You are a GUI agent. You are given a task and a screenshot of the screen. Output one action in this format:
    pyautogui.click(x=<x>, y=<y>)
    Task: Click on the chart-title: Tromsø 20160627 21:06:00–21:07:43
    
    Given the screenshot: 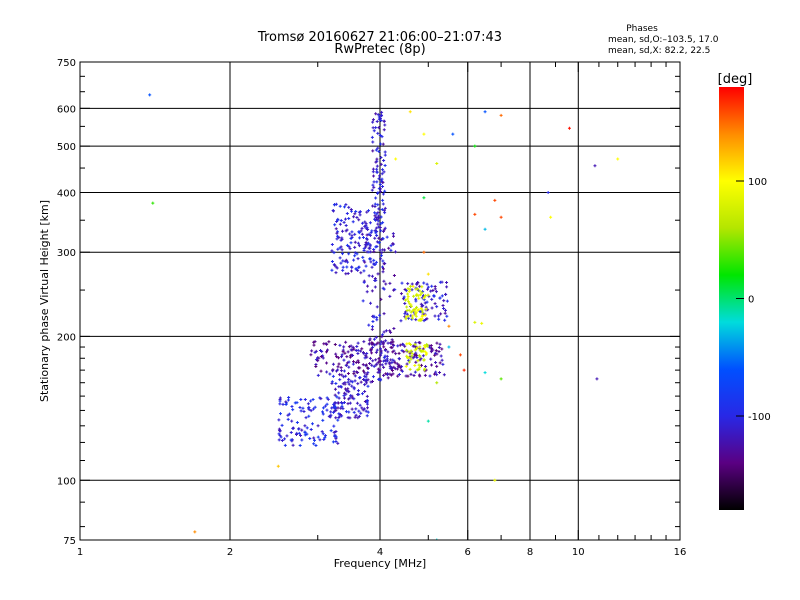 What is the action you would take?
    pyautogui.click(x=379, y=37)
    